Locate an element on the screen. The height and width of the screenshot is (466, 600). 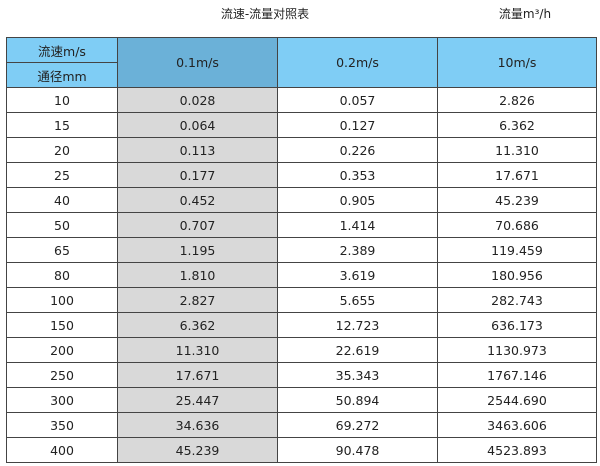
flow-cell: 0.028 is located at coordinates (197, 100).